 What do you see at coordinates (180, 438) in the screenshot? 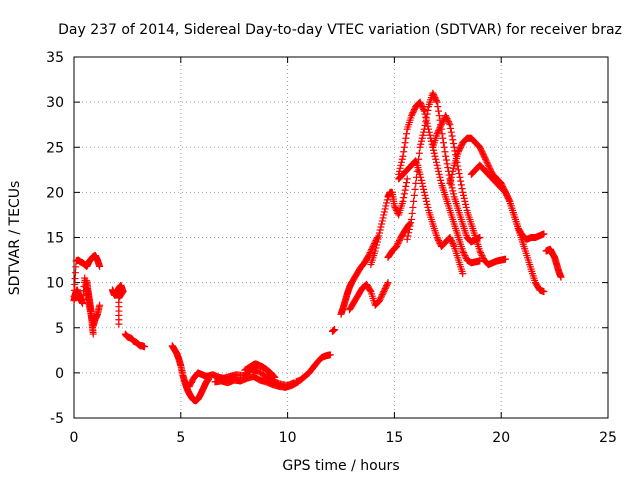
I see `x-tick-label: 5` at bounding box center [180, 438].